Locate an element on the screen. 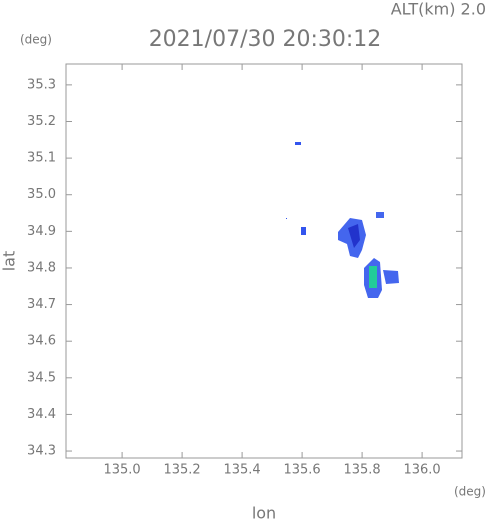  y-tick-label: 34.3 is located at coordinates (41, 451).